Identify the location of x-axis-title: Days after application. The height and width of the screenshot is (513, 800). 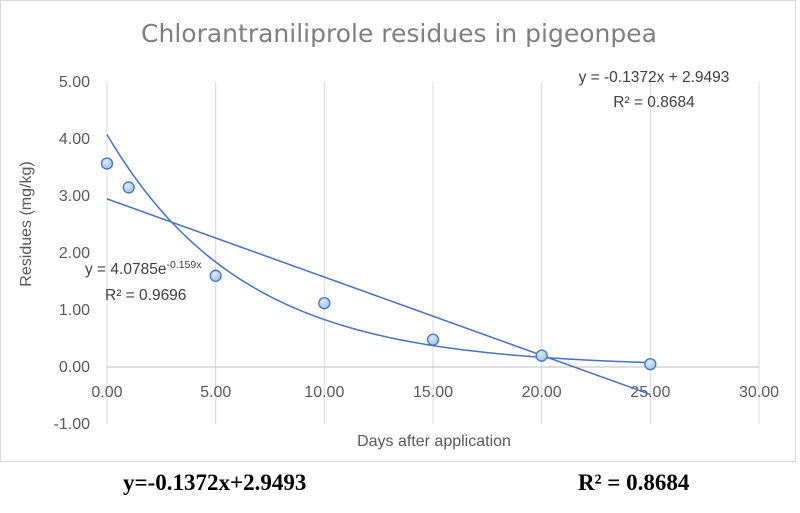
(434, 441).